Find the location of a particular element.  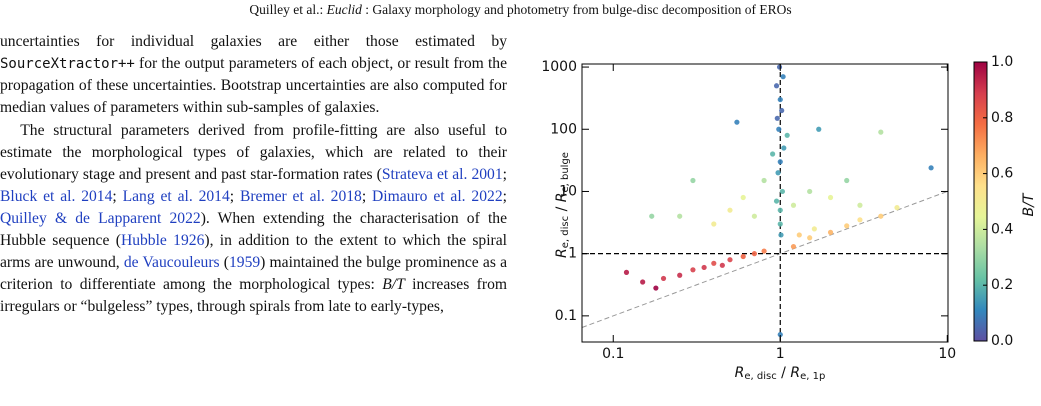

citation-link: 1959 is located at coordinates (244, 262).